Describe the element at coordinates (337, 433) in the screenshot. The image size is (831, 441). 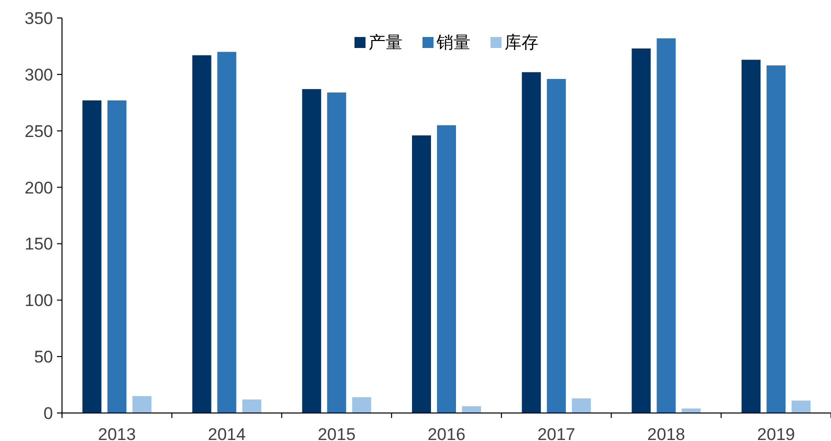
I see `x-tick-label: 2015` at that location.